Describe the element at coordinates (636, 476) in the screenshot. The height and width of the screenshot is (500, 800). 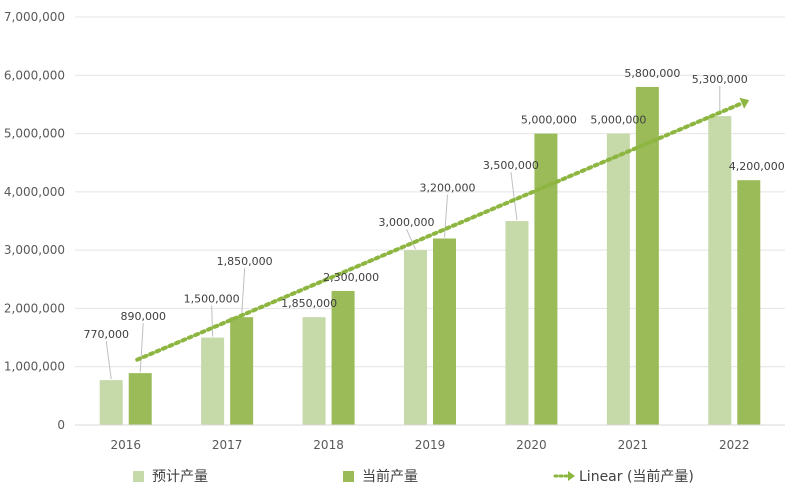
I see `legend-label: Linear (当前产量)` at that location.